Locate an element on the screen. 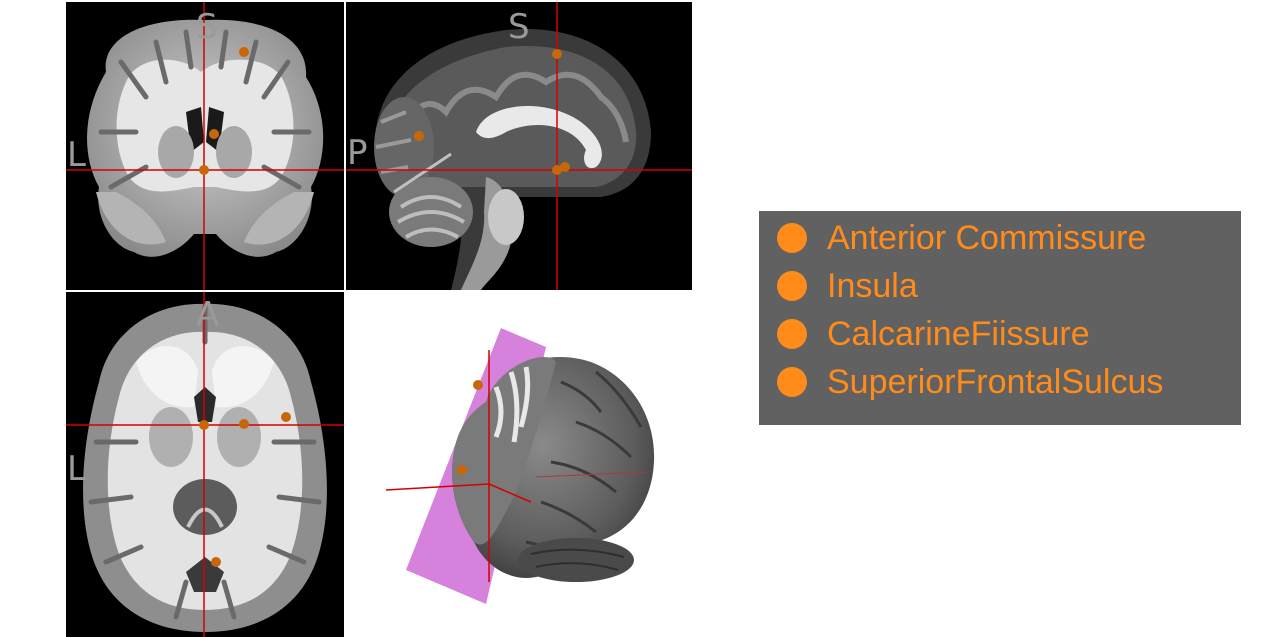  legend-item-calcarine-fissure: CalcarineFiissure is located at coordinates (933, 334).